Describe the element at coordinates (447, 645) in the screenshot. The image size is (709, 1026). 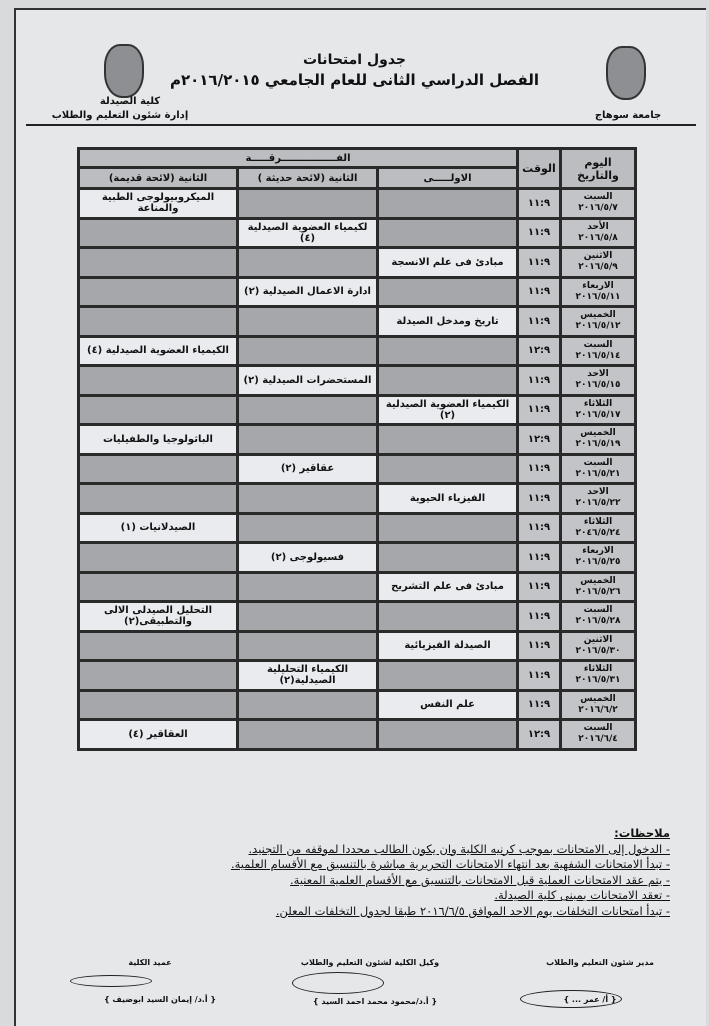
I see `exam-cell-first: الصيدلة الفيزيائية` at that location.